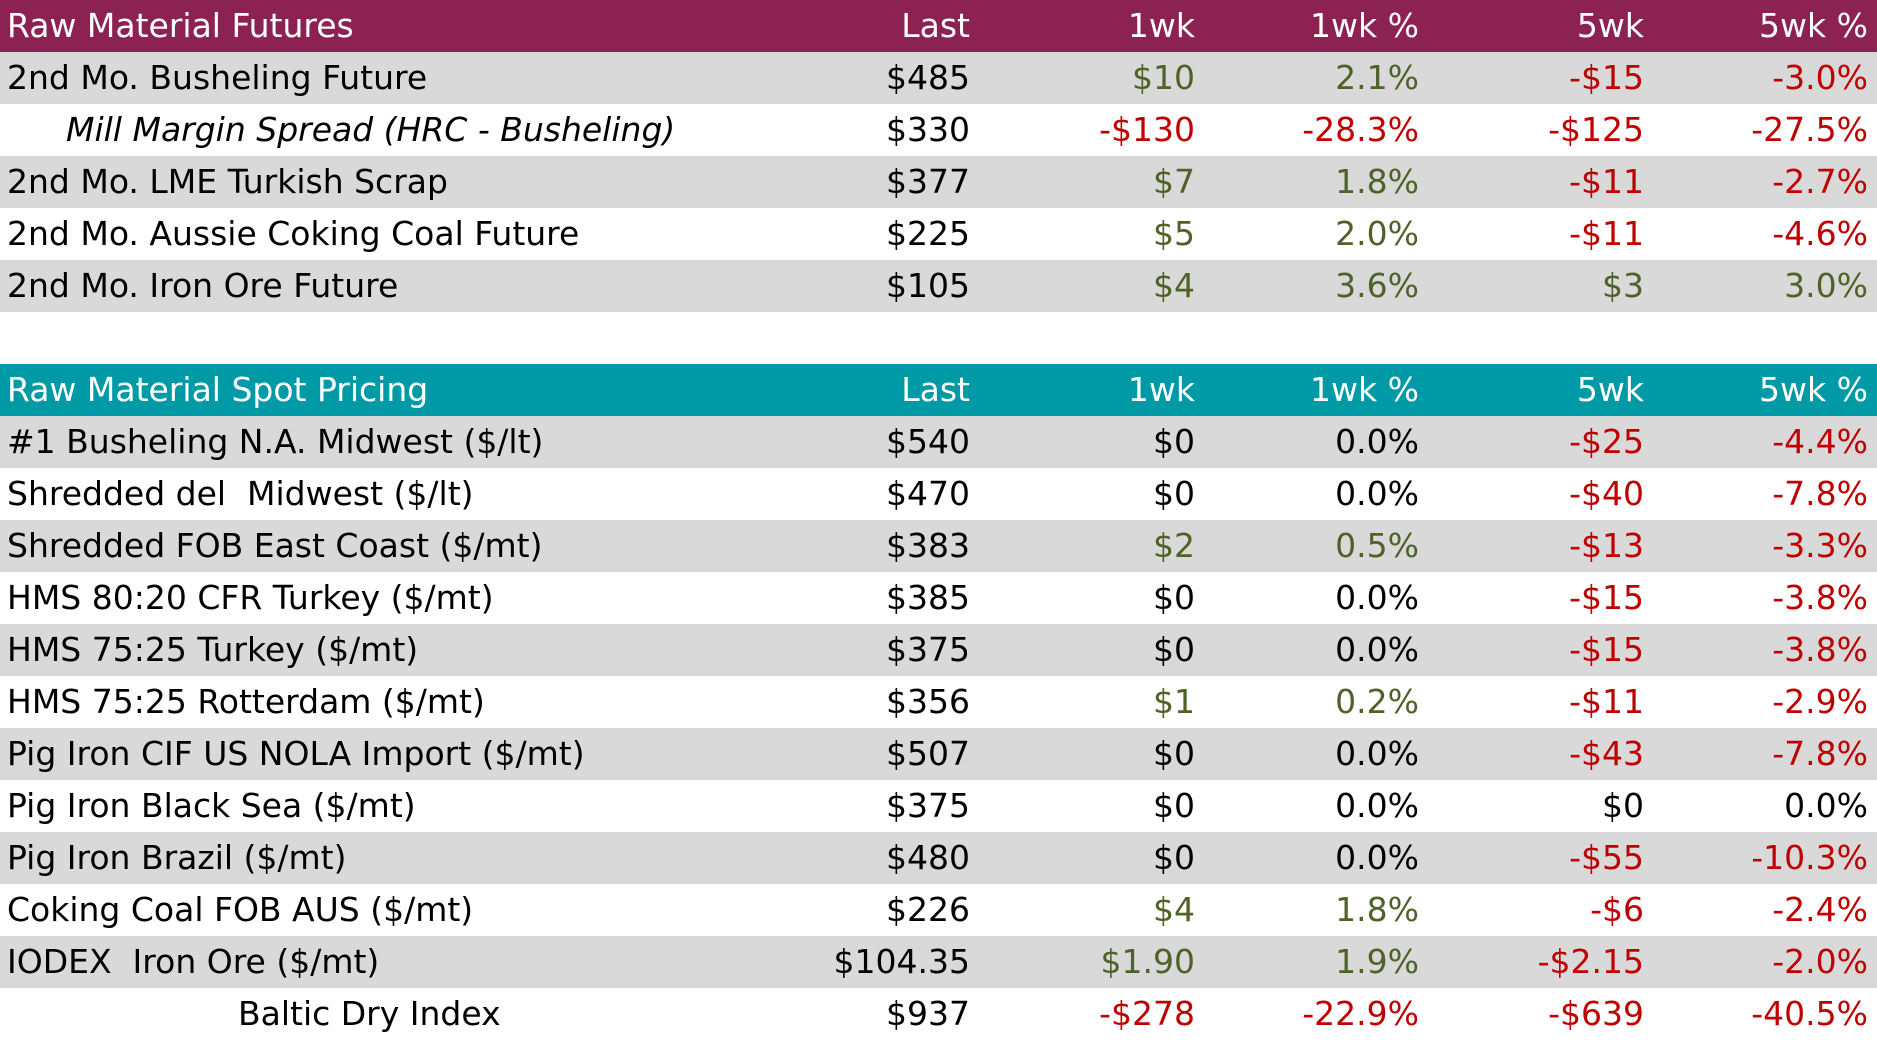  I want to click on last-value: $375, so click(928, 649).